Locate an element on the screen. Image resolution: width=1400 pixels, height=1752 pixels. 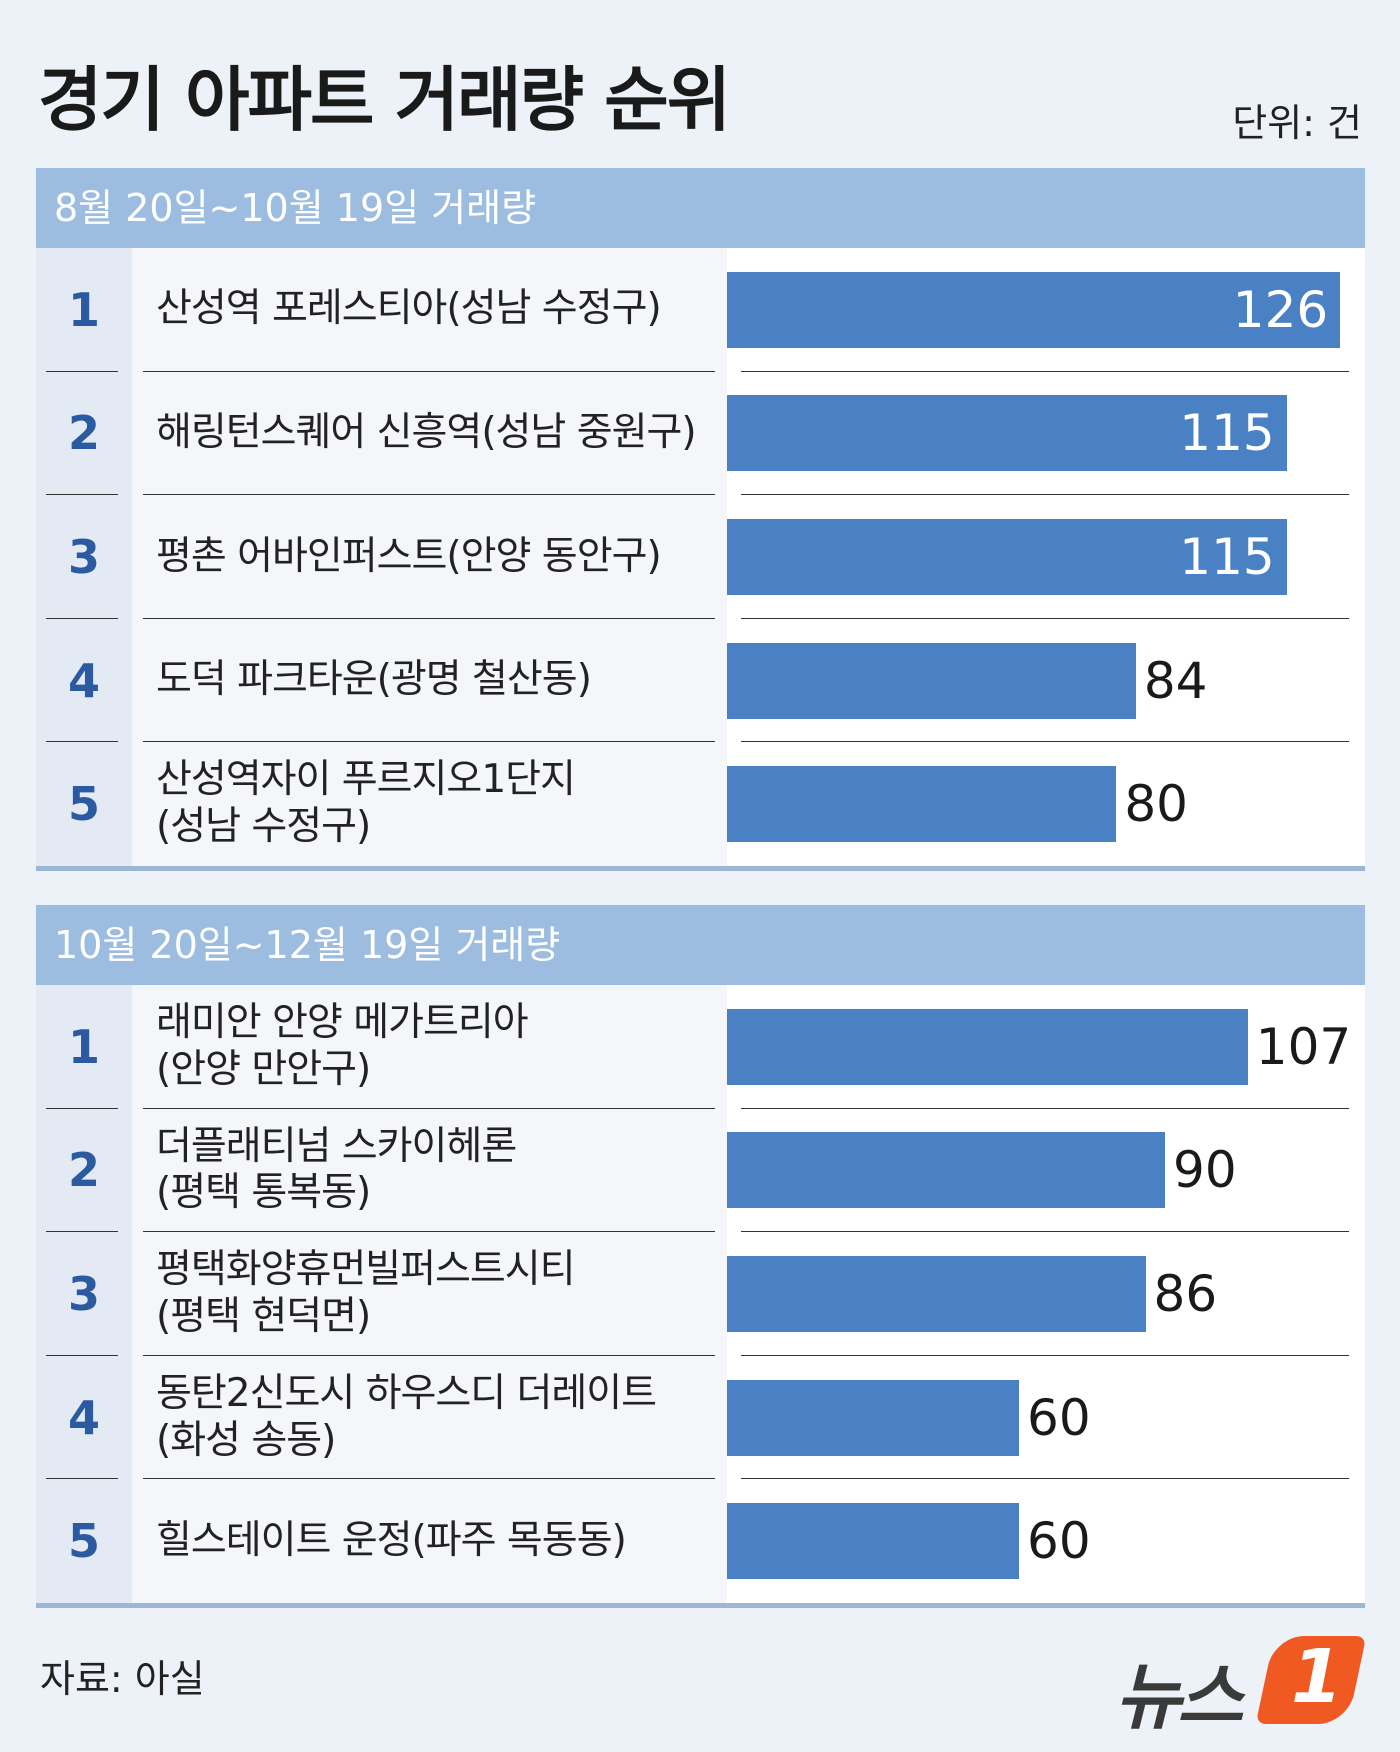
value-label: 90 is located at coordinates (1205, 1170).